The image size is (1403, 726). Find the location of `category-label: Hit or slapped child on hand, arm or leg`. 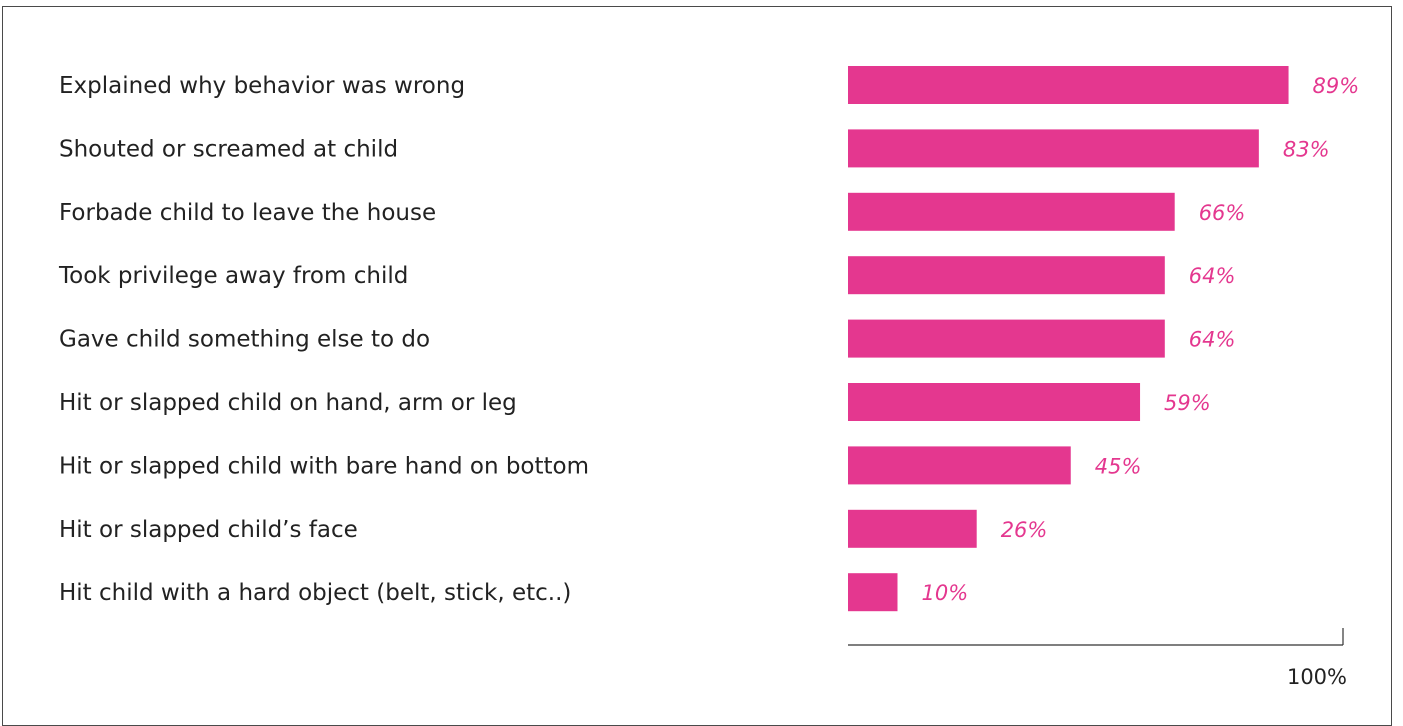

category-label: Hit or slapped child on hand, arm or leg is located at coordinates (288, 403).